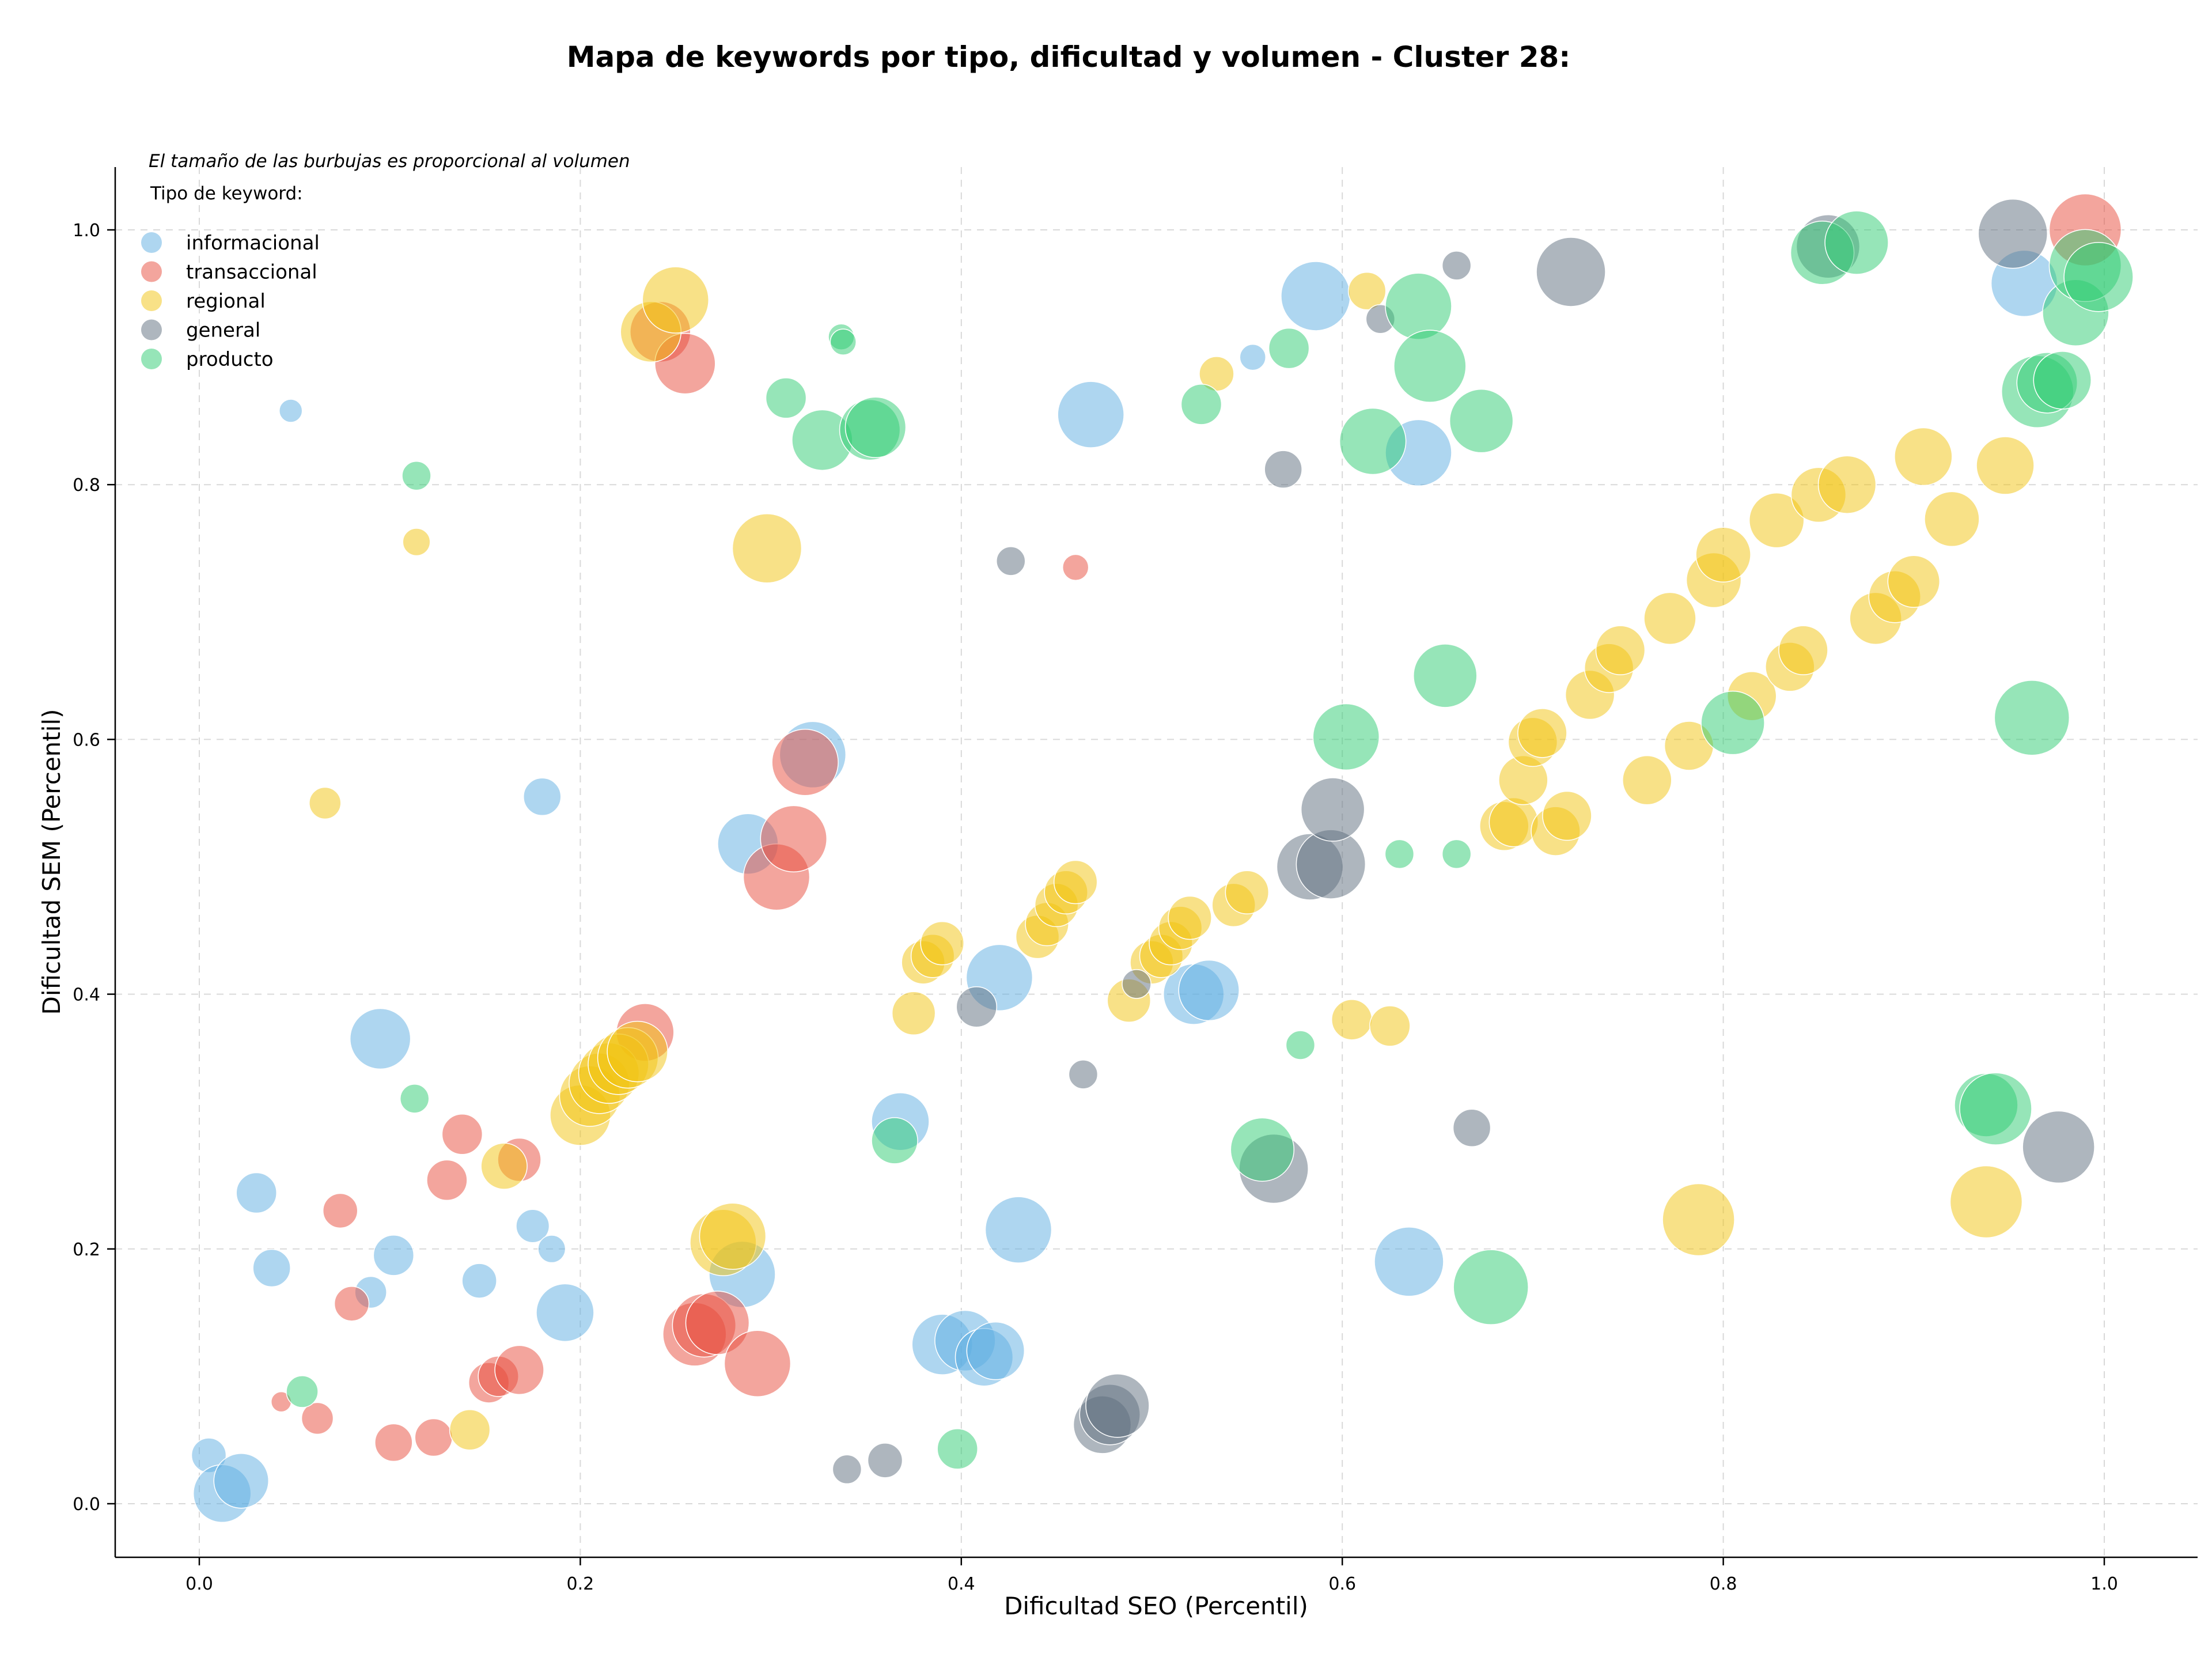 The width and height of the screenshot is (2212, 1661). Describe the element at coordinates (51, 862) in the screenshot. I see `y-axis-label: Dificultad SEM (Percentil)` at that location.